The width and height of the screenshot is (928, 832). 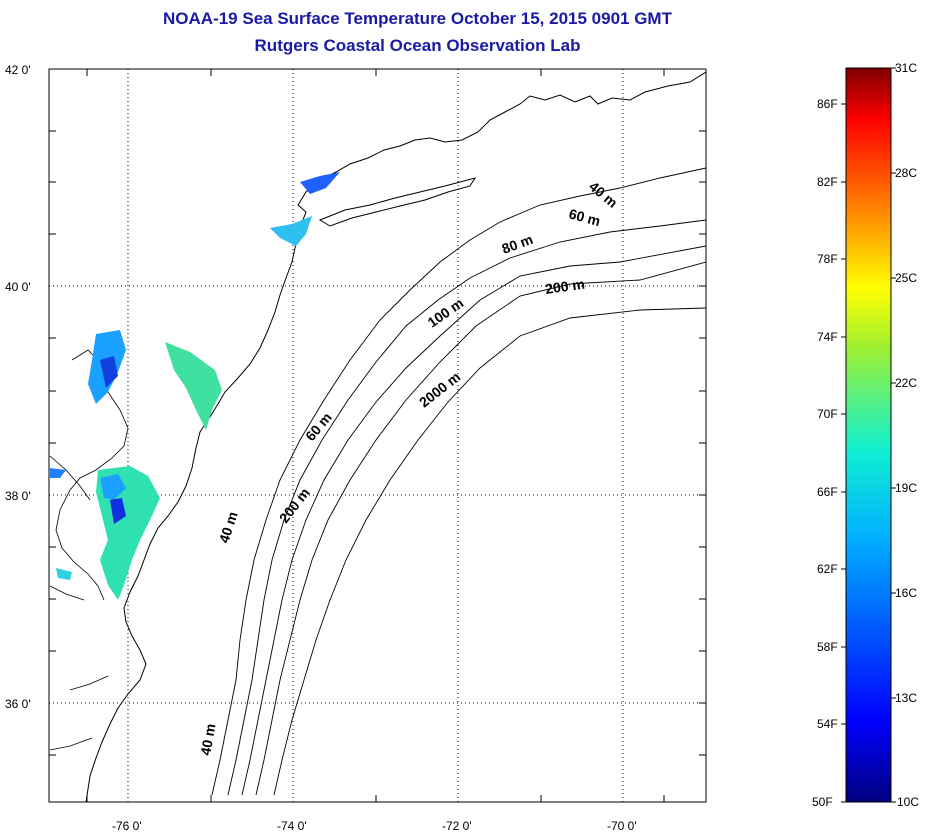 I want to click on celsius-label: 13C, so click(x=906, y=698).